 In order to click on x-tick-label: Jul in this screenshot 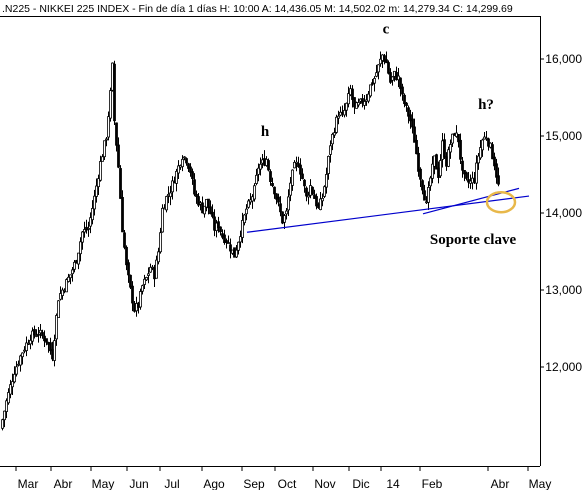, I will do `click(171, 483)`.